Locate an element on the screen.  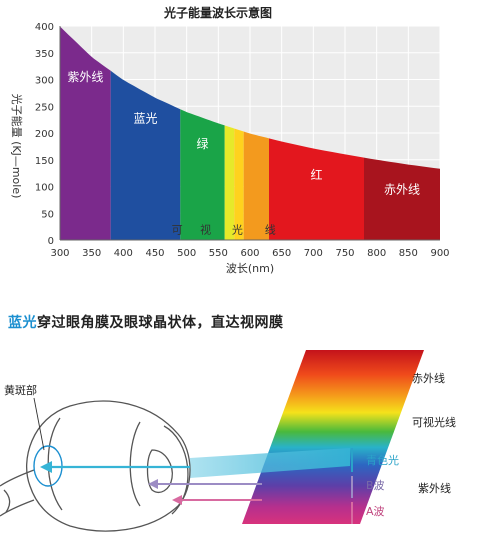
annotation-2: 光 is located at coordinates (237, 230).